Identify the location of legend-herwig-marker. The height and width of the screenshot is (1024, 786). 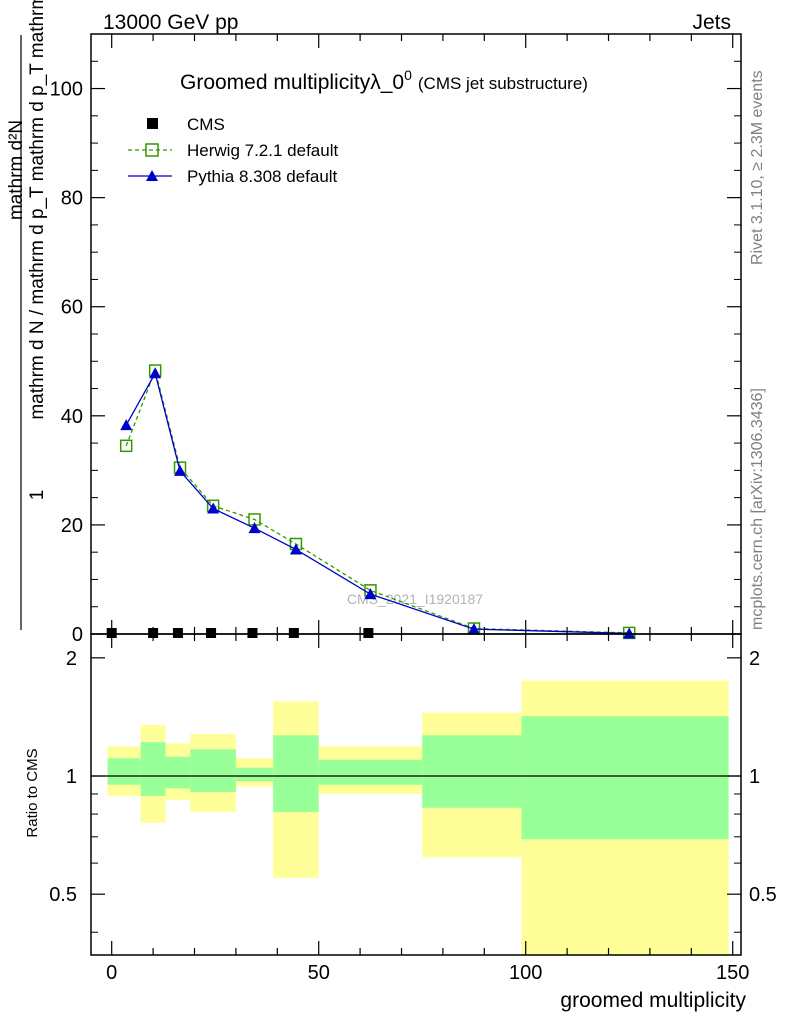
(152, 150).